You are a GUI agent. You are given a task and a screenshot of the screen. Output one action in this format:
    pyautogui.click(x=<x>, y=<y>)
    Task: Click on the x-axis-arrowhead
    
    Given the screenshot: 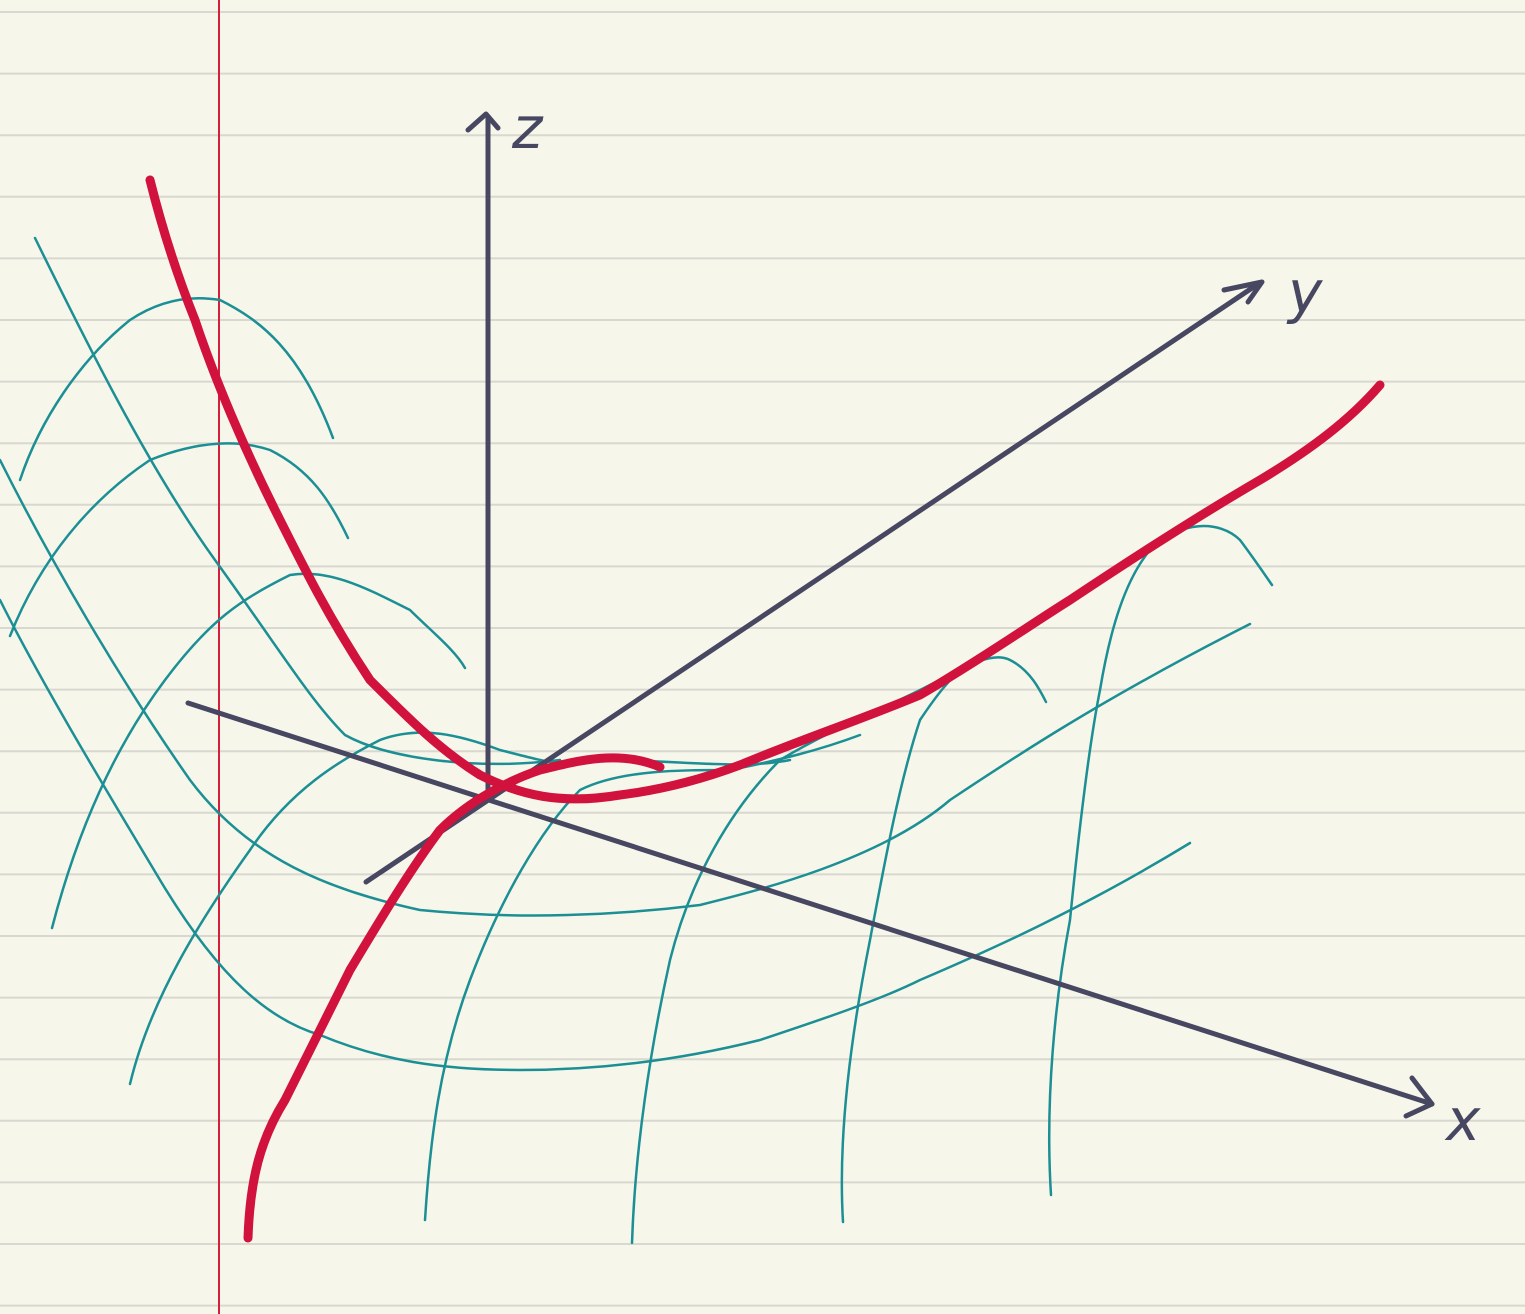 What is the action you would take?
    pyautogui.click(x=1419, y=1097)
    